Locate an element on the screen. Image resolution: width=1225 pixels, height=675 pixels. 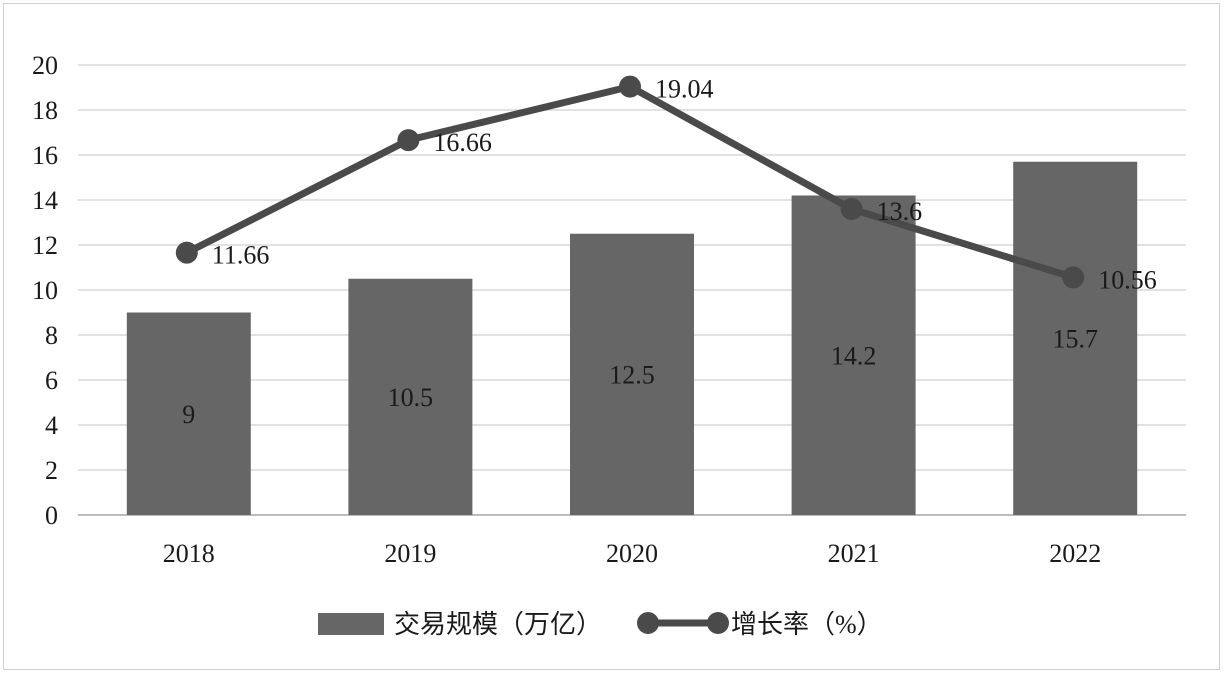
legend-bar-label: 交易规模（万亿） is located at coordinates (498, 624).